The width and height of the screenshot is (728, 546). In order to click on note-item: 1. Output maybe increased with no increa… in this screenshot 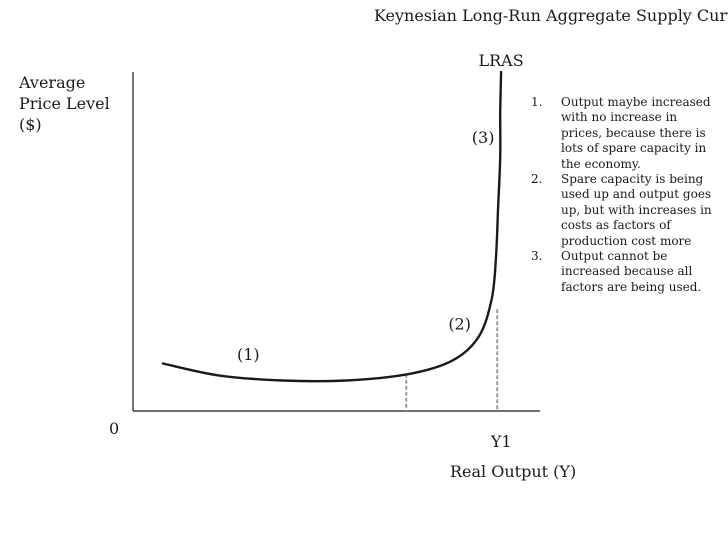, I will do `click(623, 133)`.